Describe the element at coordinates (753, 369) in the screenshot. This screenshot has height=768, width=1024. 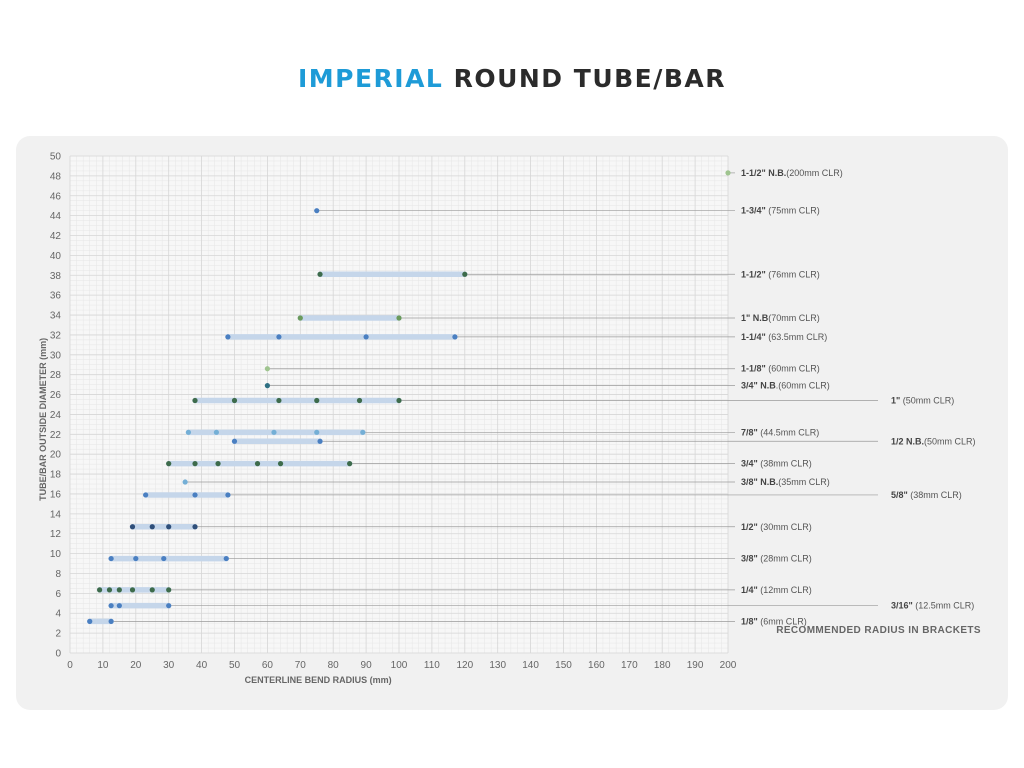
I see `series-label-size: 1-1/8"` at that location.